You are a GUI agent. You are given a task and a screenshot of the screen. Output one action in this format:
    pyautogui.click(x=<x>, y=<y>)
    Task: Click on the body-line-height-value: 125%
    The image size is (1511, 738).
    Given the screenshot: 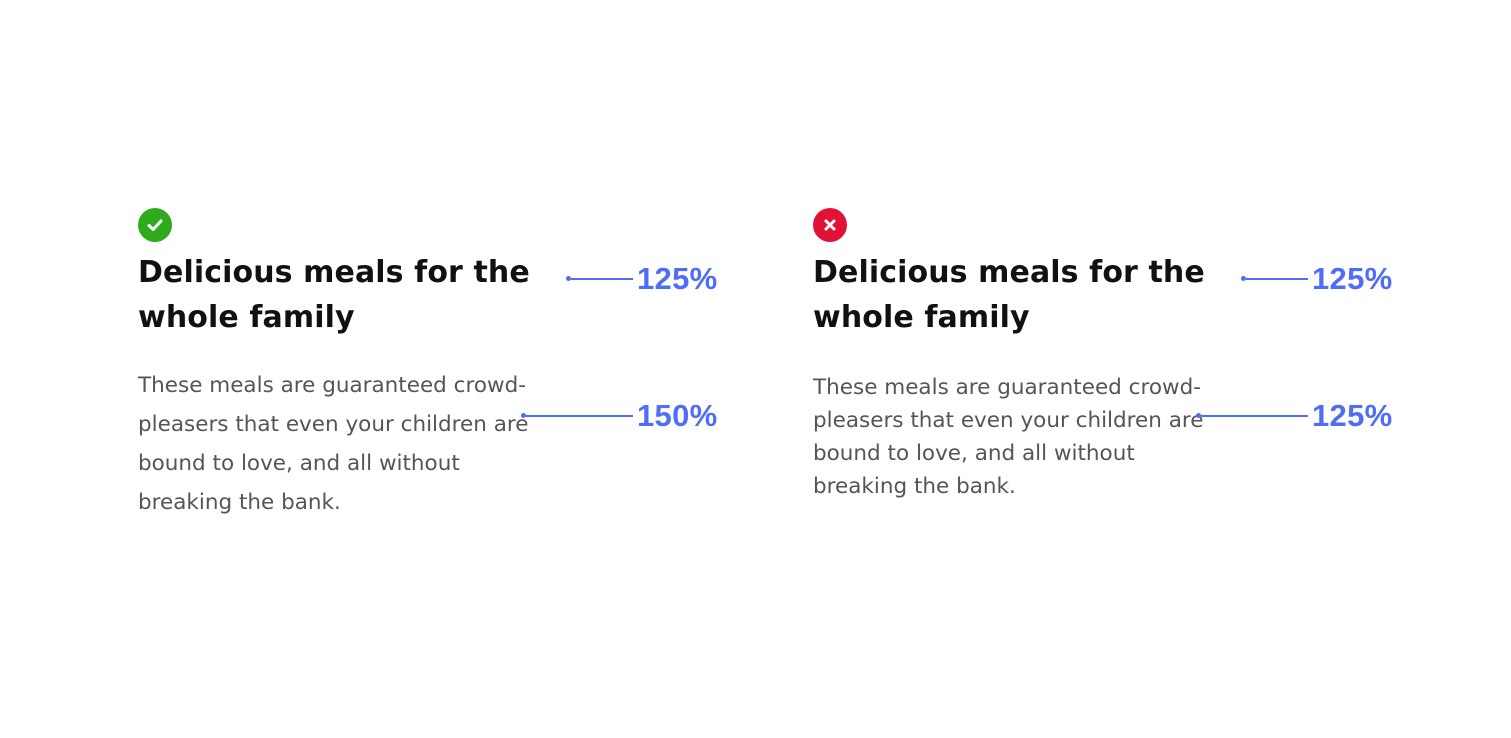 What is the action you would take?
    pyautogui.click(x=1352, y=415)
    